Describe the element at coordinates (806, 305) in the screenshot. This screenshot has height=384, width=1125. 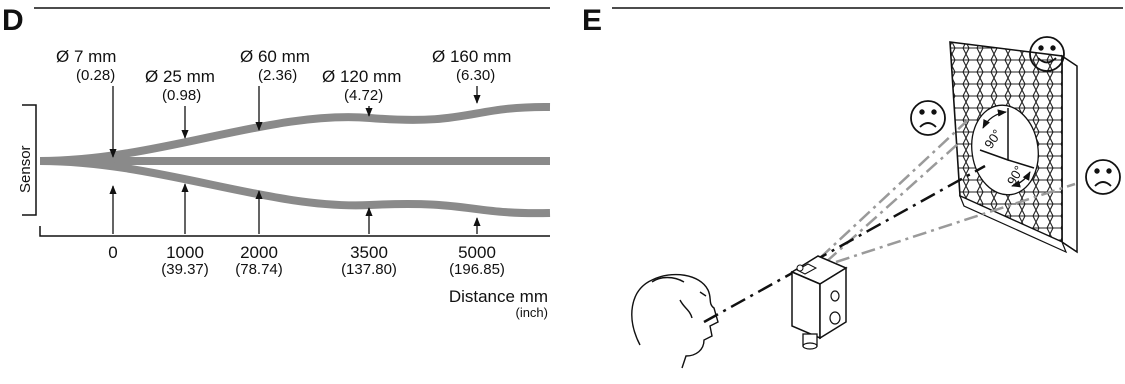
I see `sensor-front` at that location.